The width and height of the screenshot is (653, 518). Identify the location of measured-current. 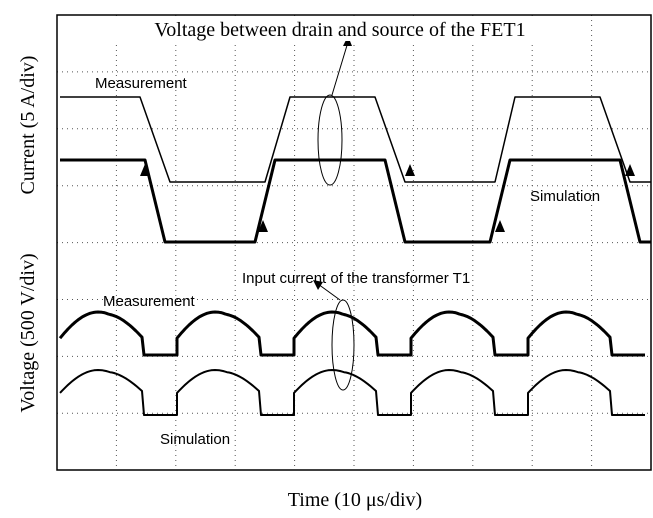
(351, 333).